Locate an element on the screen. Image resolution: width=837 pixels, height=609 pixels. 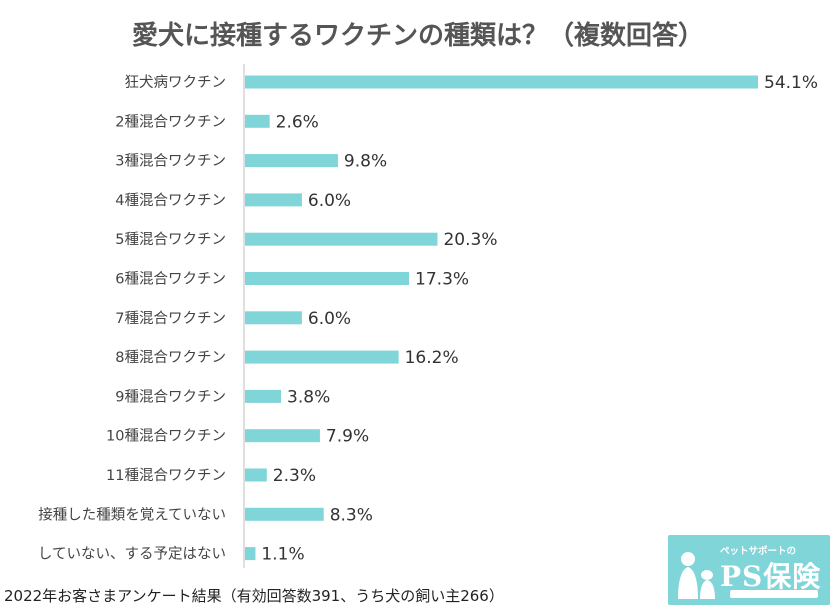
logo-name: PS保険 is located at coordinates (771, 576).